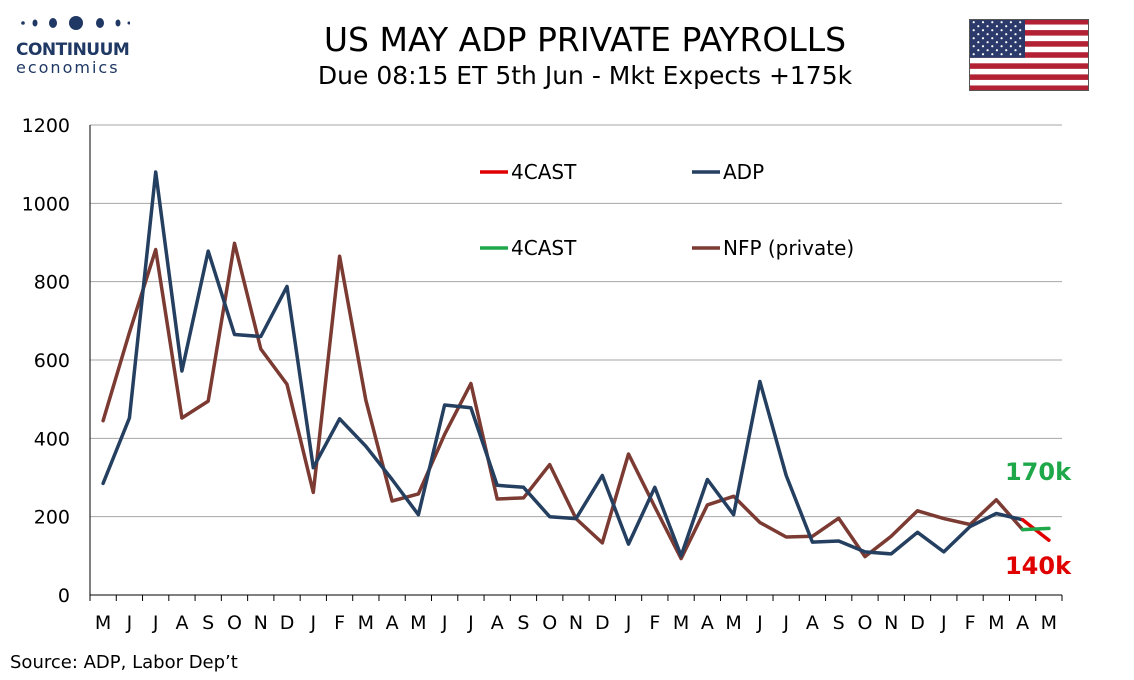  I want to click on source-note: Source: ADP, Labor Dep’t, so click(124, 662).